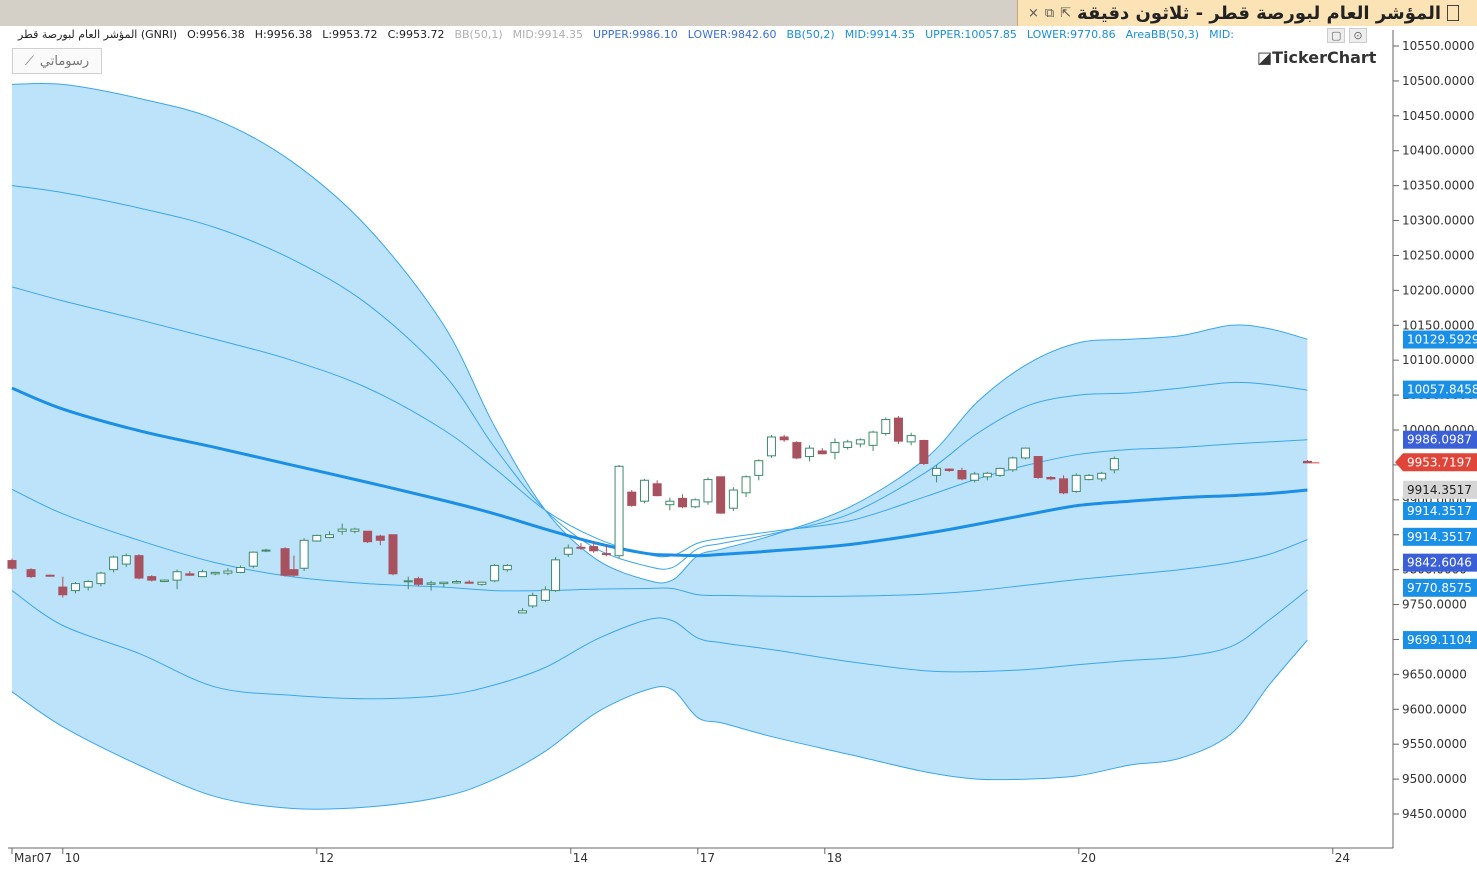 The width and height of the screenshot is (1477, 871). I want to click on y-tick-label: 9450.0000, so click(1434, 814).